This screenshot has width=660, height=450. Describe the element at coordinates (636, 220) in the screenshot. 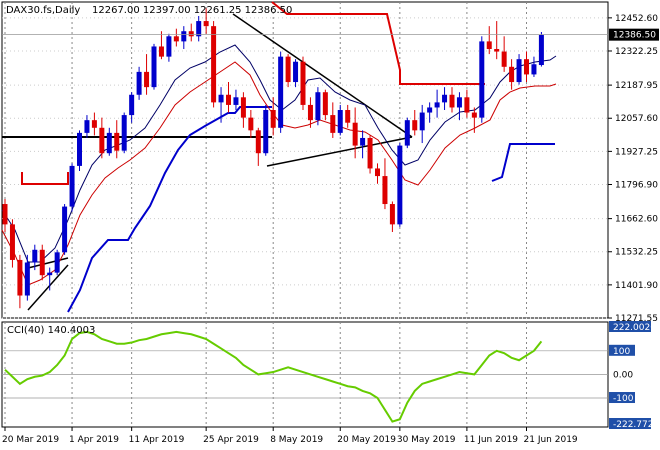

I see `price-tick-label: 11662.60` at that location.